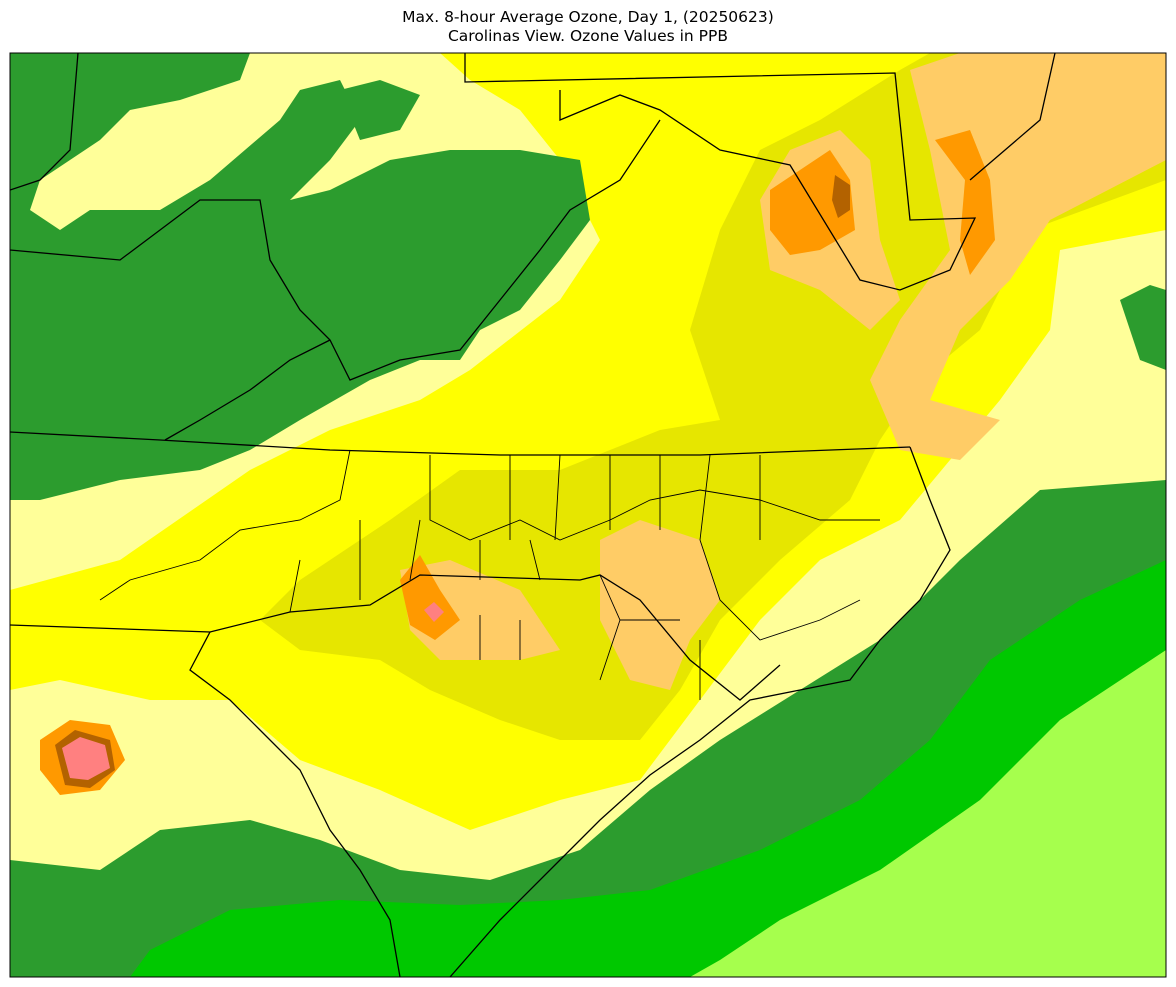 Image resolution: width=1176 pixels, height=987 pixels. I want to click on map-subtitle: Carolinas View. Ozone Values in PPB, so click(588, 36).